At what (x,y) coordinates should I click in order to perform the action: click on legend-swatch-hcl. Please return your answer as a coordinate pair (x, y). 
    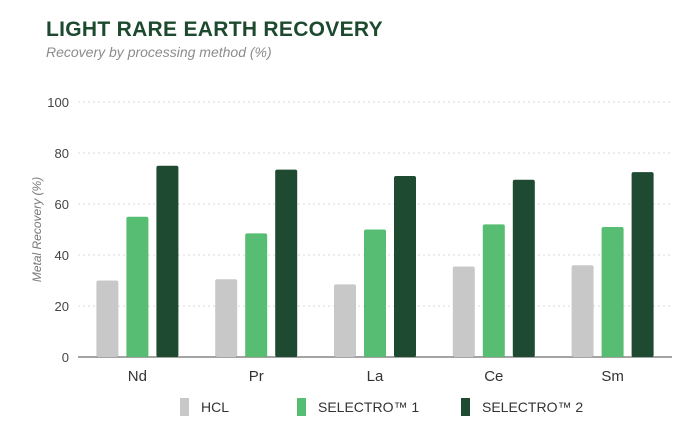
    Looking at the image, I should click on (184, 407).